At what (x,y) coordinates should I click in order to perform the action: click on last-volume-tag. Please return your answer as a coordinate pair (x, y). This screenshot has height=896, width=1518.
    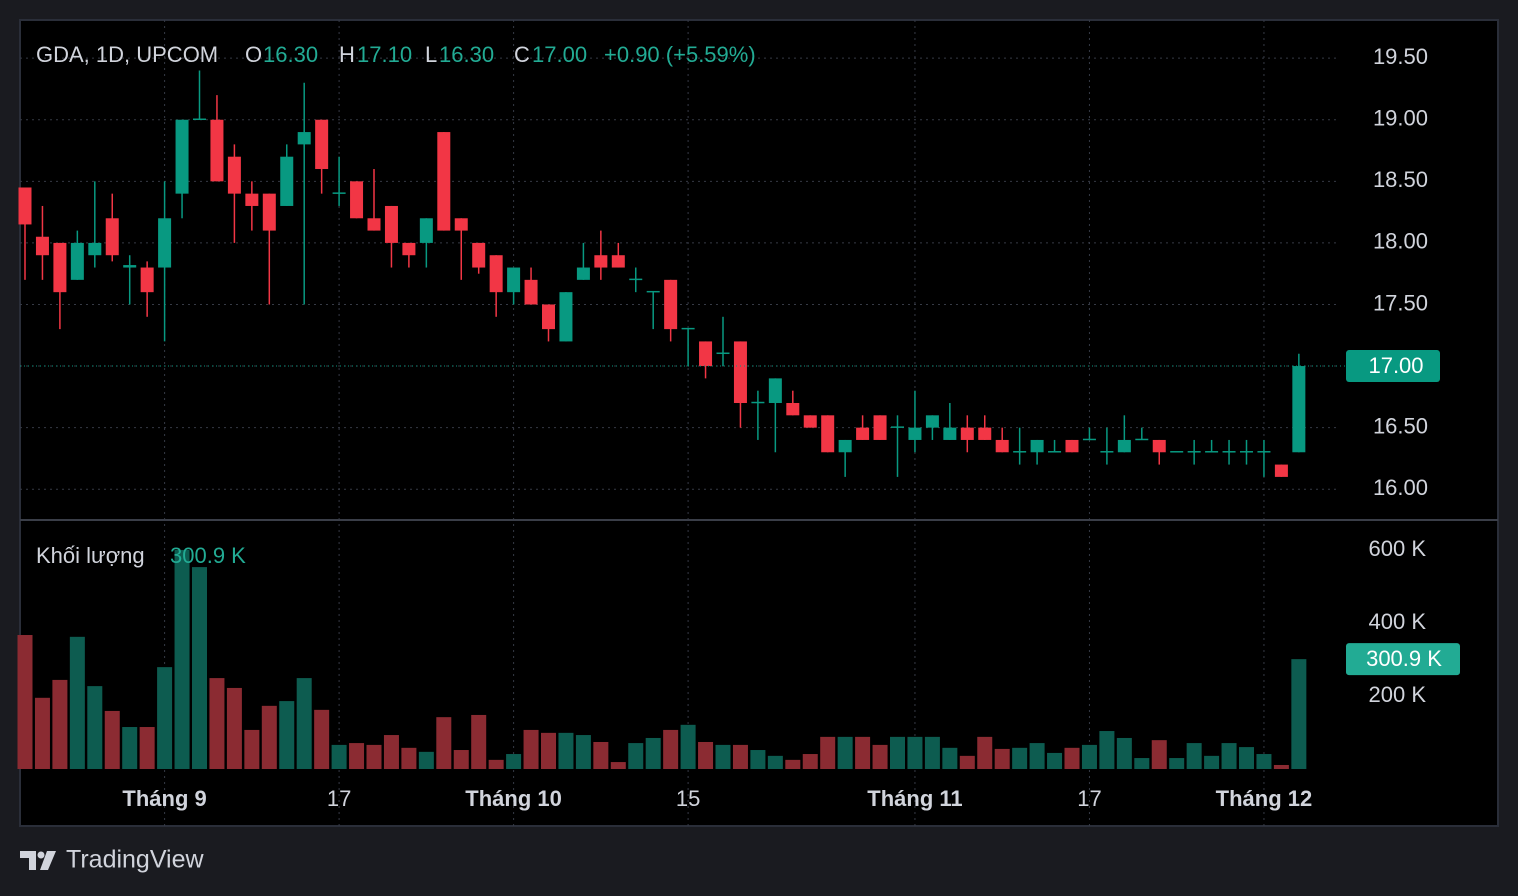
    Looking at the image, I should click on (1403, 659).